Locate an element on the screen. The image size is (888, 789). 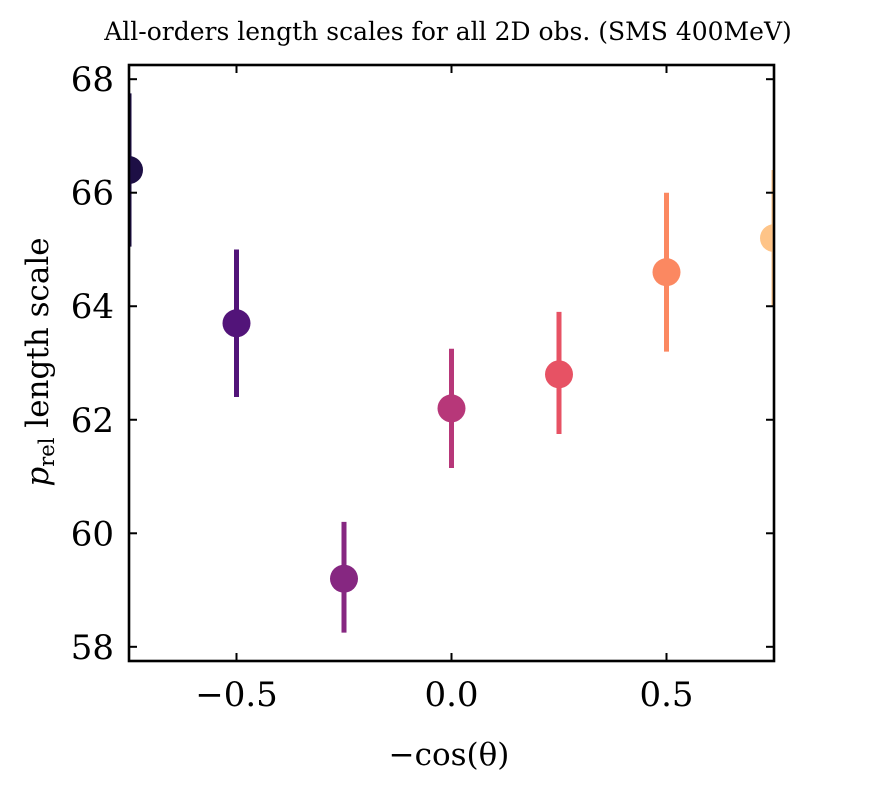
y-axis-label-symbol: p is located at coordinates (38, 477).